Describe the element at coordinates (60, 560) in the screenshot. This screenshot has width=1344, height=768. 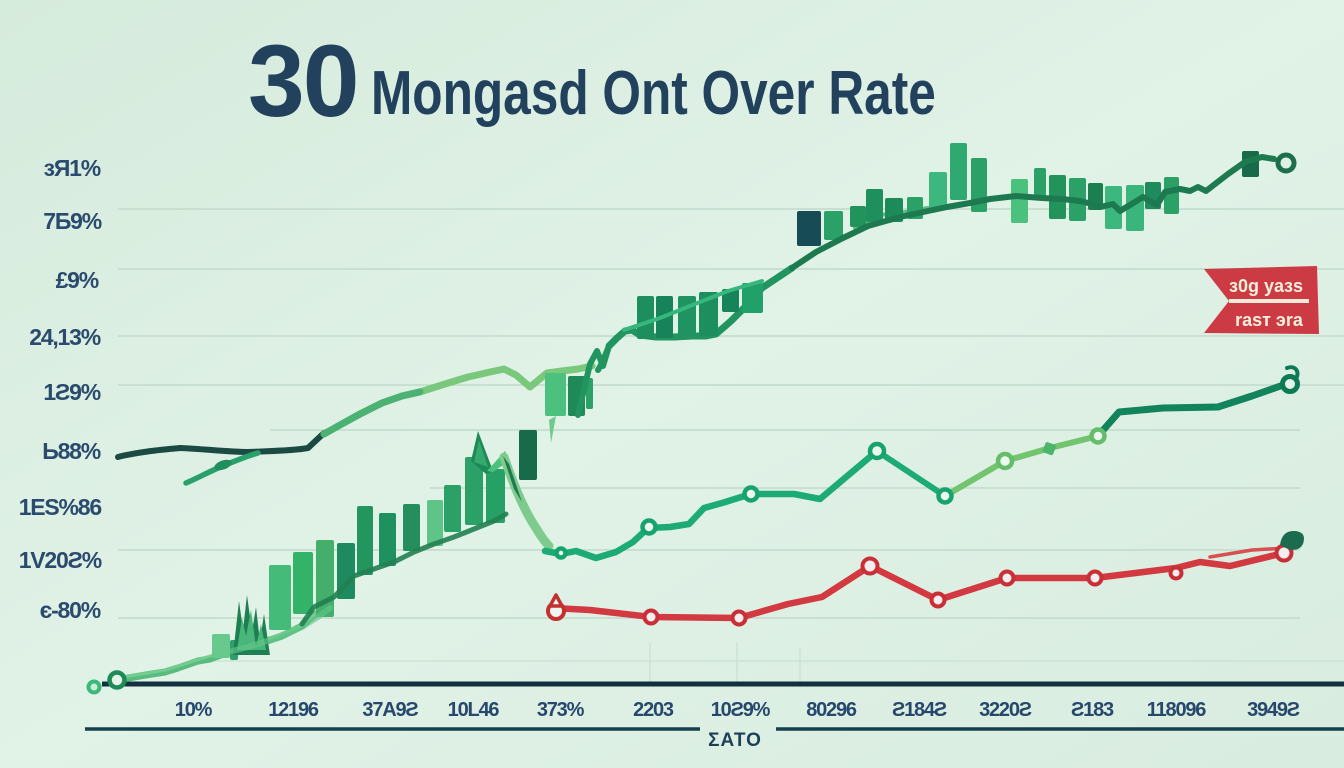
I see `svg-text: 1V20Ƨ%` at that location.